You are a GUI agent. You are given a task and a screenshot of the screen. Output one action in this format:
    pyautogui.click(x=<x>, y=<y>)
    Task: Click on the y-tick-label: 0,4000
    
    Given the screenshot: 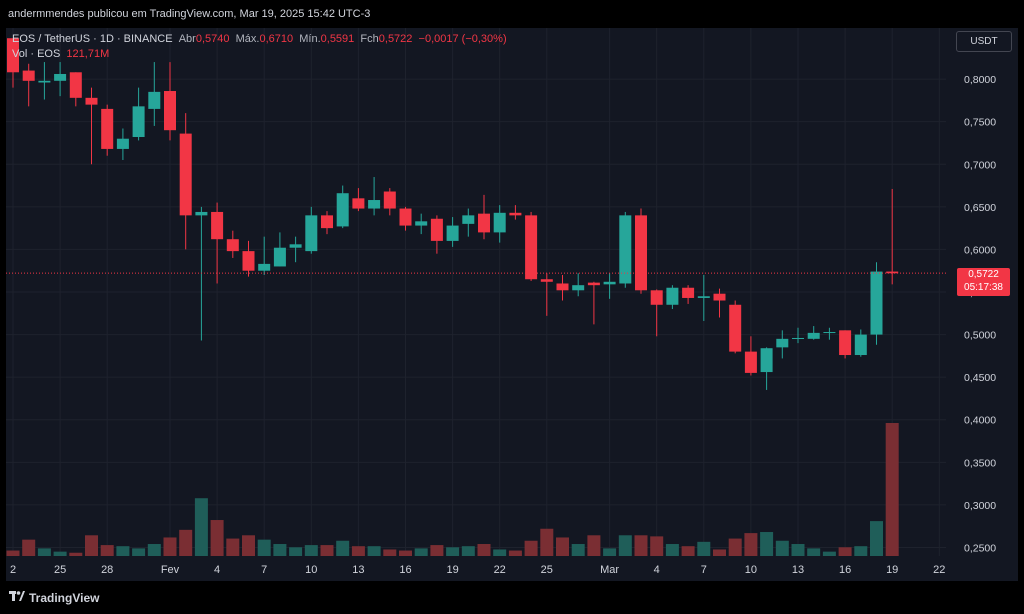 What is the action you would take?
    pyautogui.click(x=980, y=421)
    